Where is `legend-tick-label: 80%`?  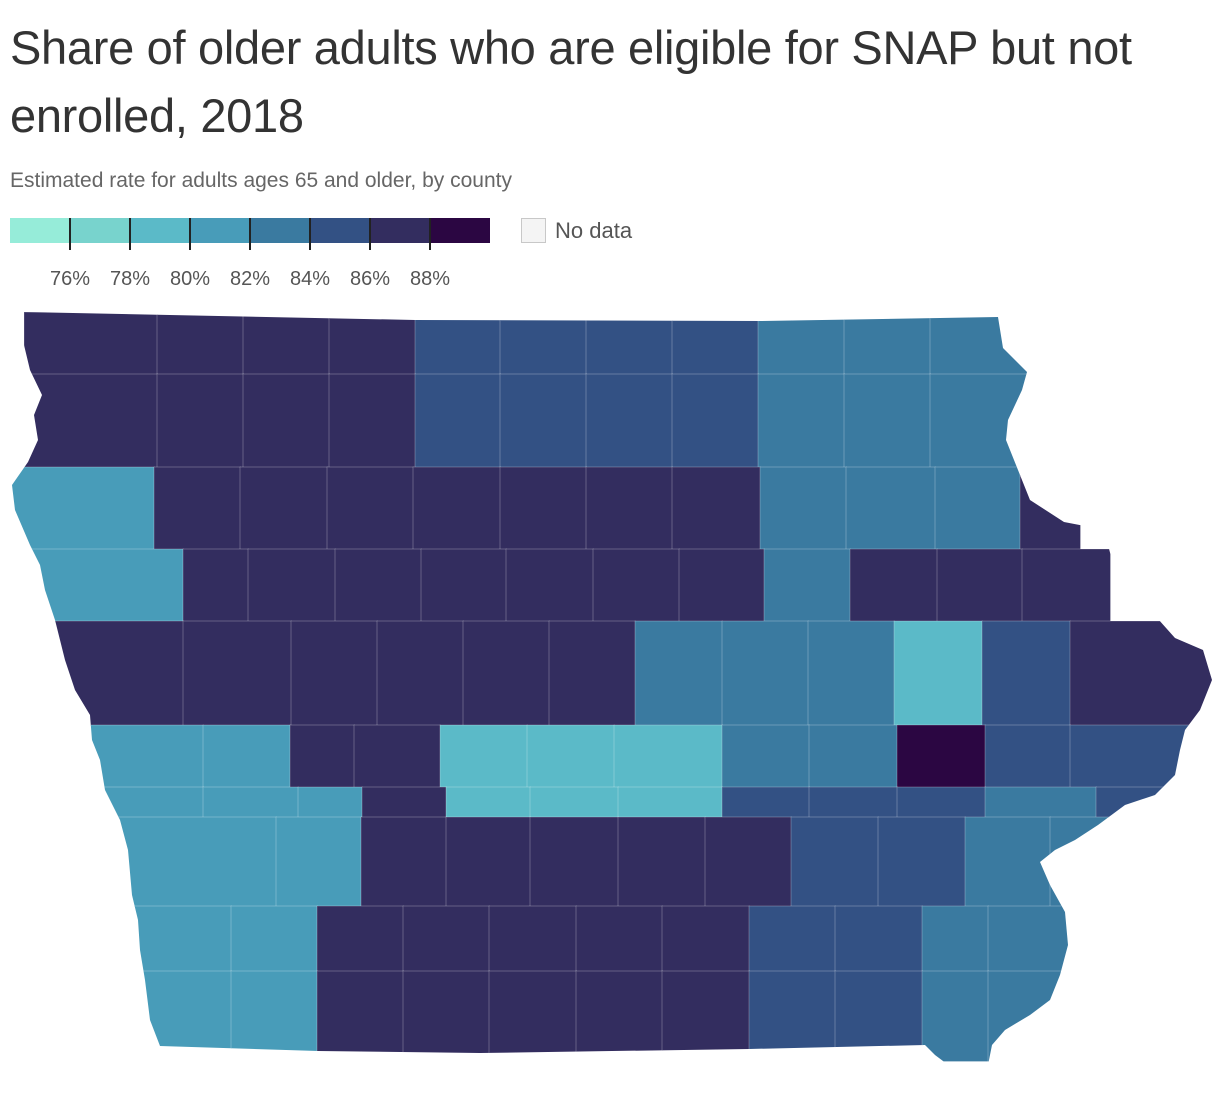 legend-tick-label: 80% is located at coordinates (190, 279).